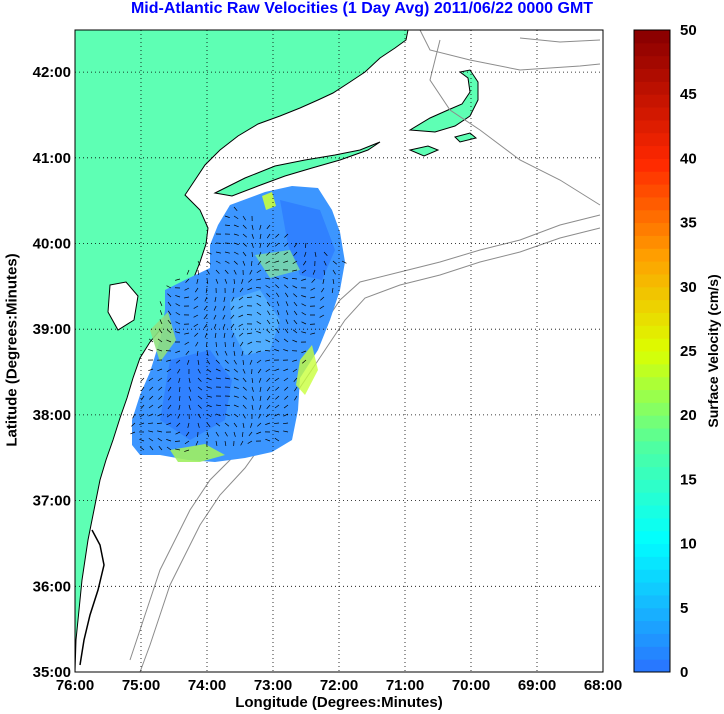 The image size is (724, 714). What do you see at coordinates (52, 415) in the screenshot?
I see `y-tick-label: 38:00` at bounding box center [52, 415].